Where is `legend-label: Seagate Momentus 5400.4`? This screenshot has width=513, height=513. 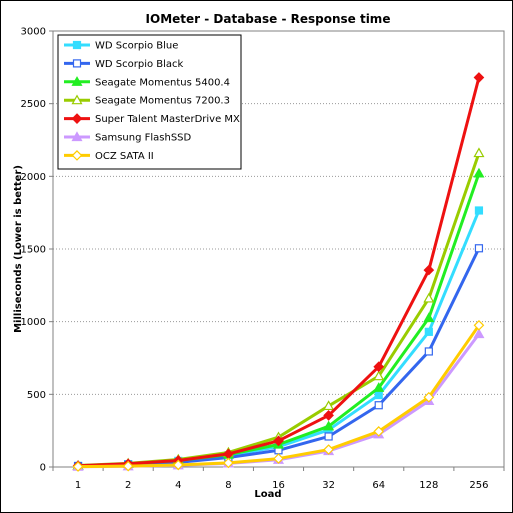 legend-label: Seagate Momentus 5400.4 is located at coordinates (162, 82).